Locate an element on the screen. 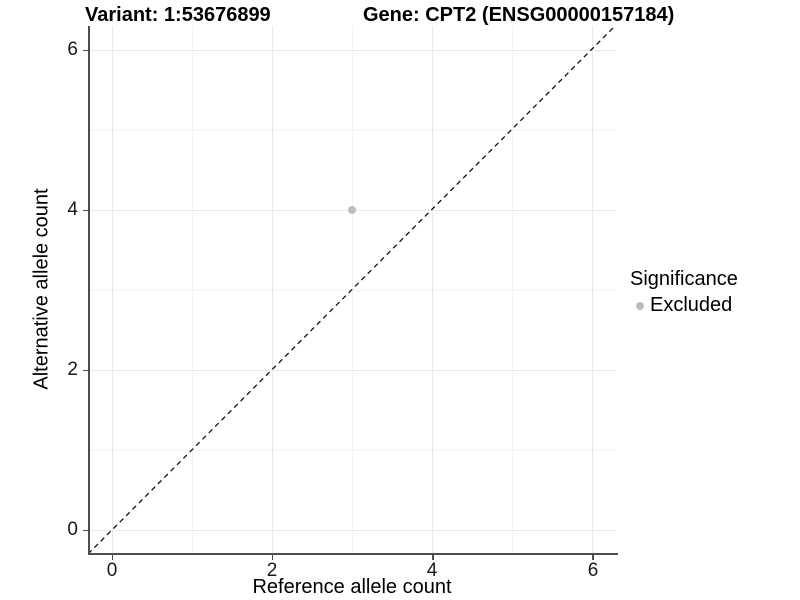 This screenshot has width=800, height=600. x-axis-title: Reference allele count is located at coordinates (352, 587).